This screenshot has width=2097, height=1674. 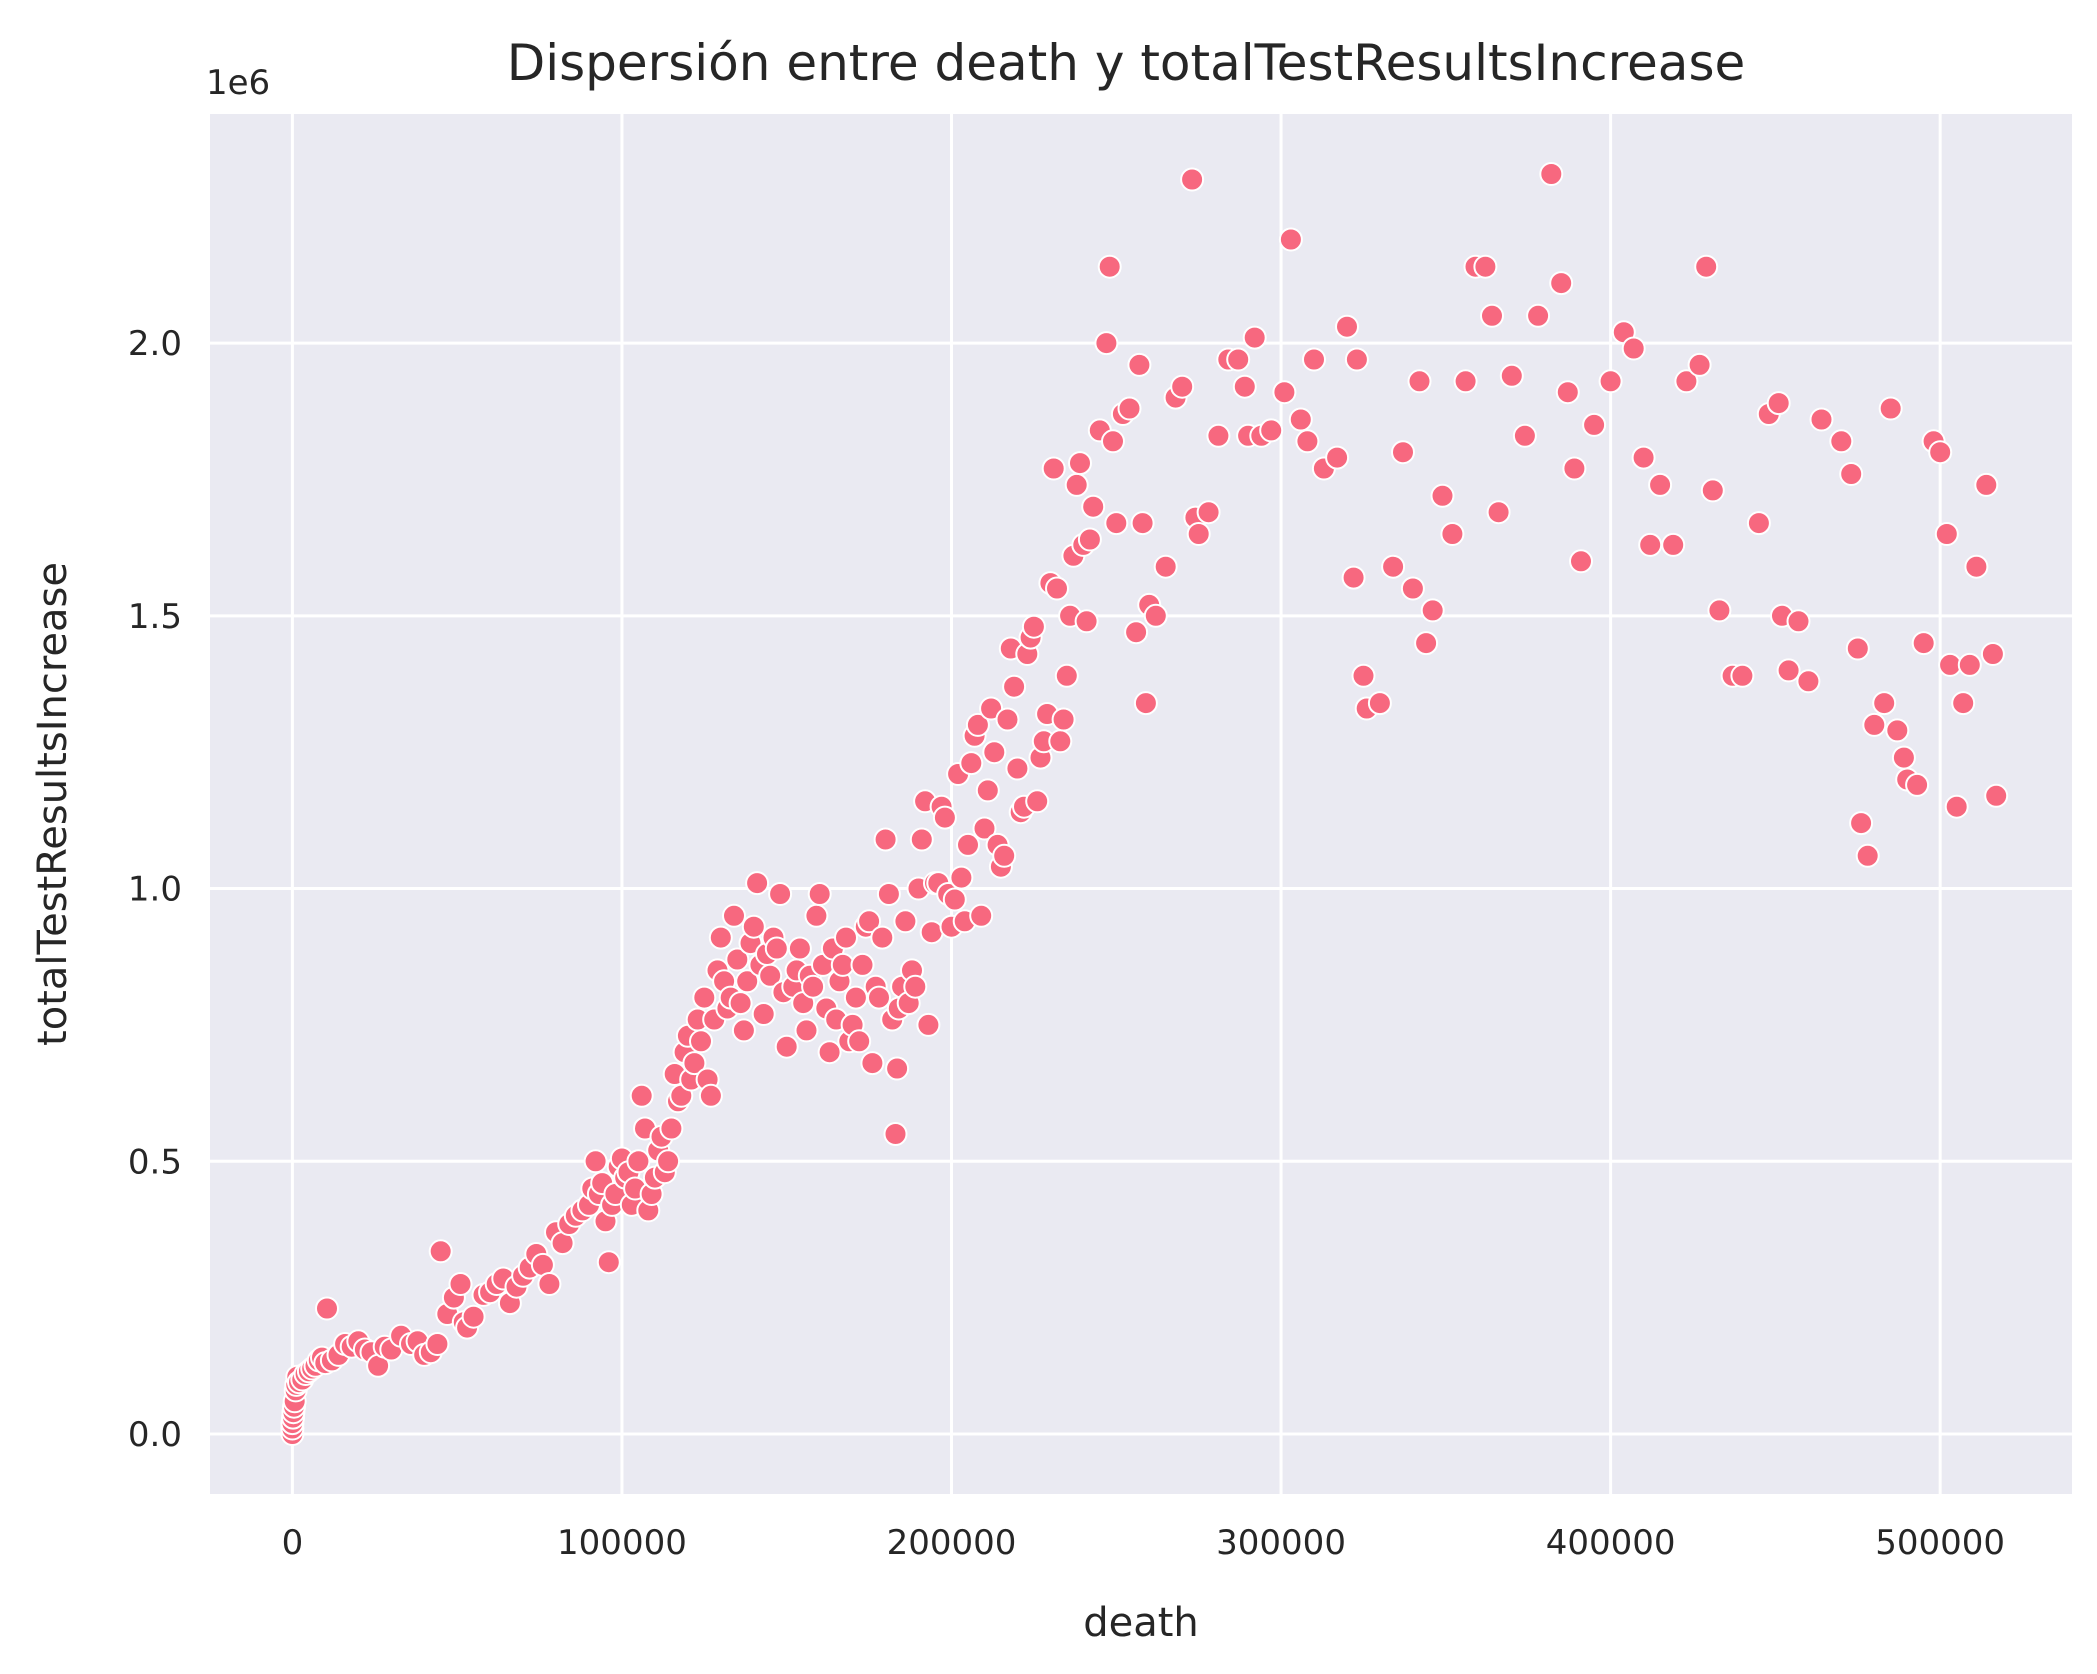 What do you see at coordinates (155, 890) in the screenshot?
I see `y-tick-label: 1.0` at bounding box center [155, 890].